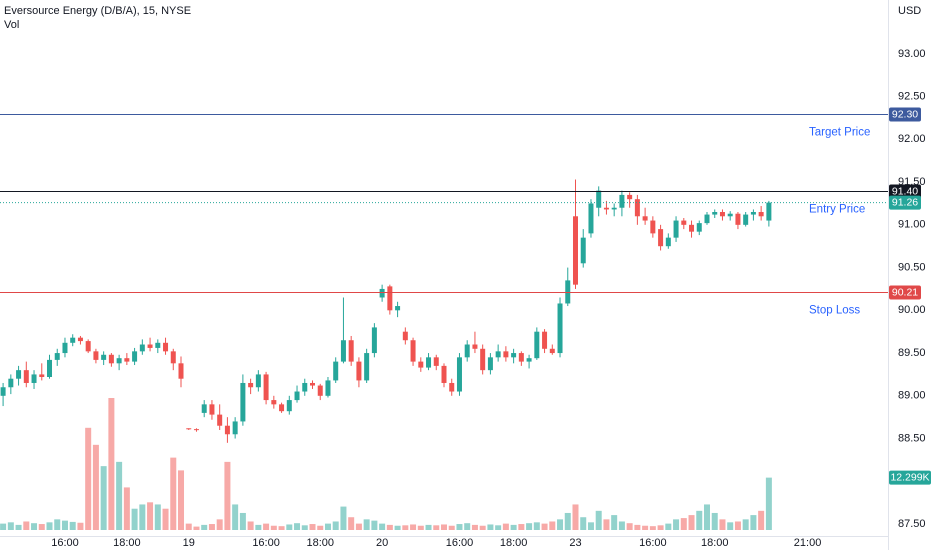  What do you see at coordinates (11, 25) in the screenshot?
I see `volume-title: Vol` at bounding box center [11, 25].